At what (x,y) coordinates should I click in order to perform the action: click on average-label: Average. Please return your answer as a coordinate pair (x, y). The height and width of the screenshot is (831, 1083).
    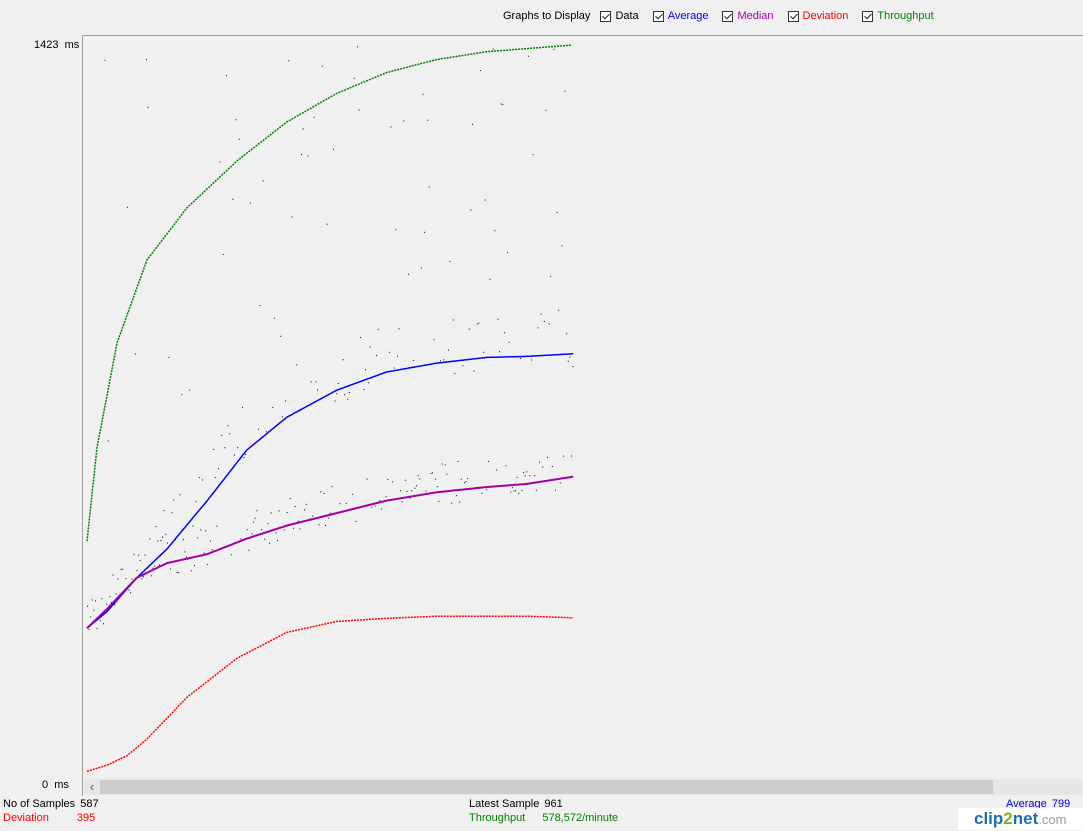
    Looking at the image, I should click on (1026, 804).